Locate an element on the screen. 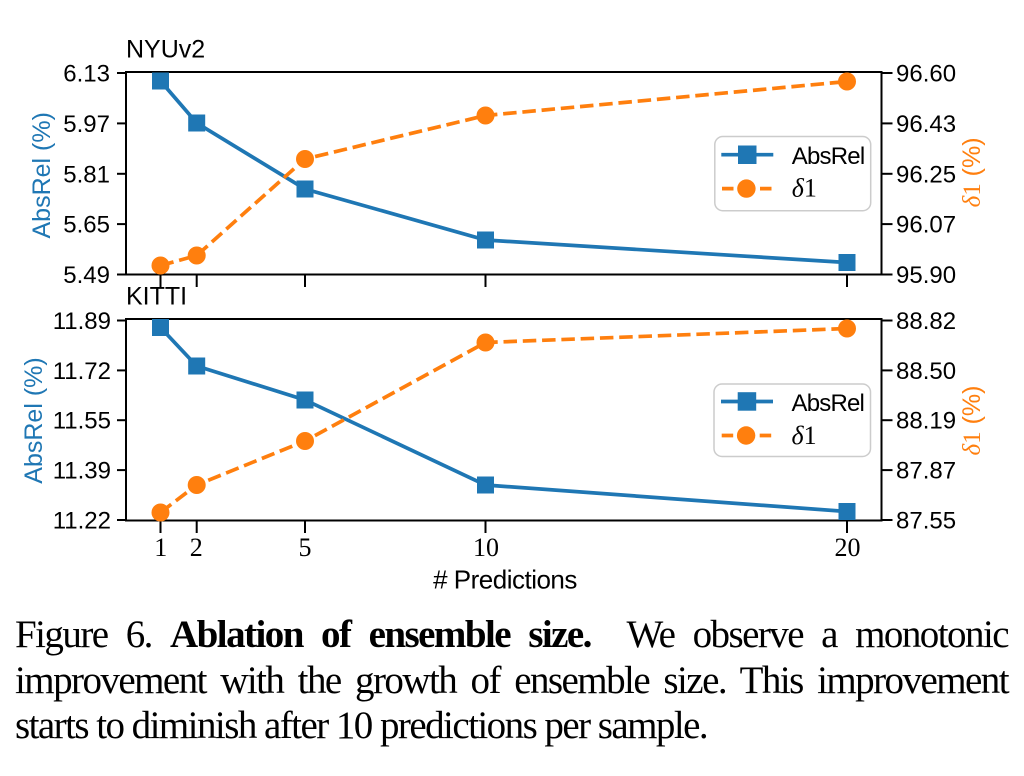 Image resolution: width=1024 pixels, height=776 pixels. svg-text: 96.25 is located at coordinates (926, 174).